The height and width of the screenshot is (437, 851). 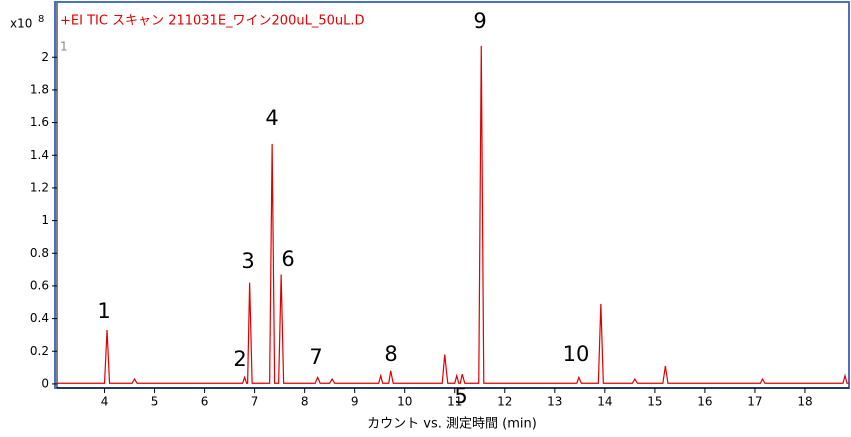 I want to click on x-tick-label: 17, so click(x=754, y=402).